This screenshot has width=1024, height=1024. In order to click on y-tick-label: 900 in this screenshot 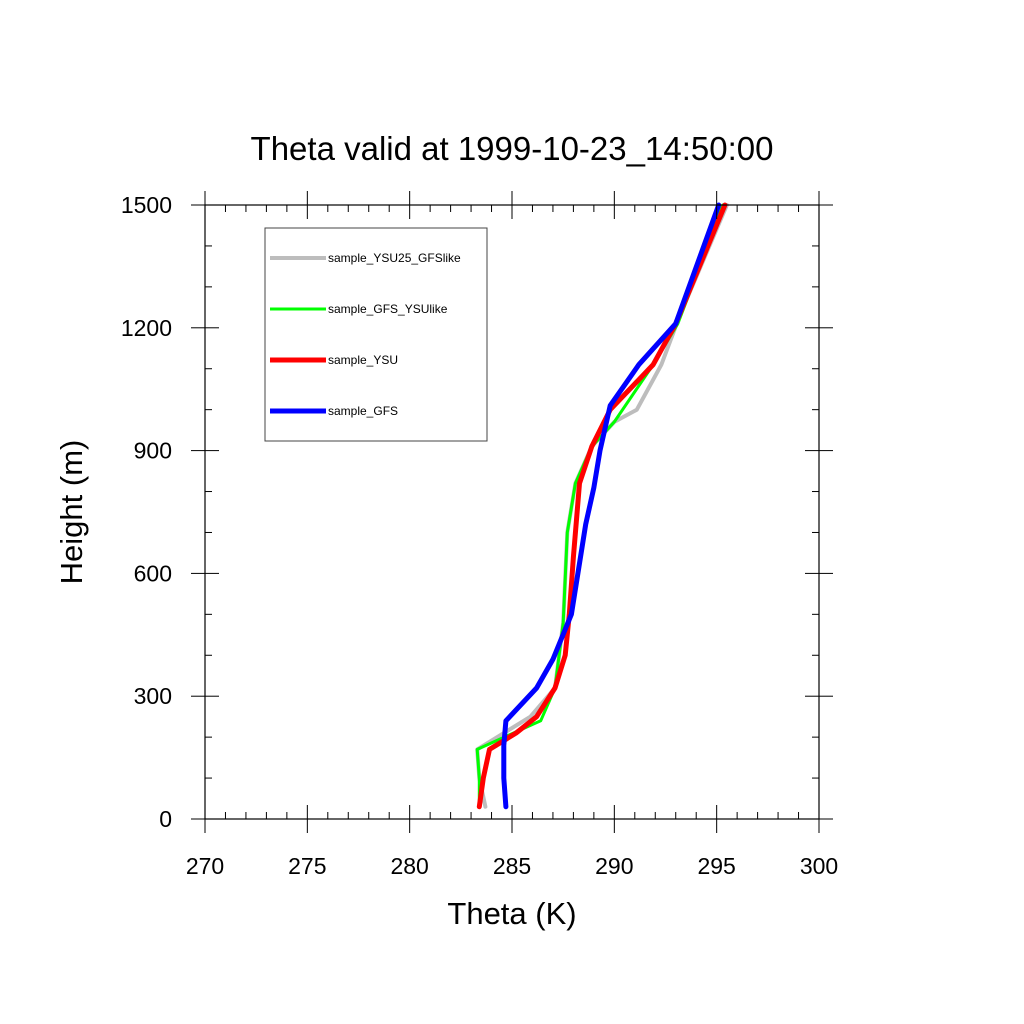, I will do `click(153, 451)`.